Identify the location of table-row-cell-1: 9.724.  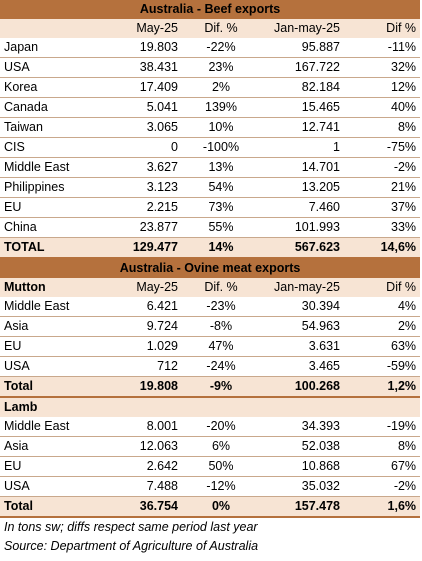
(140, 326).